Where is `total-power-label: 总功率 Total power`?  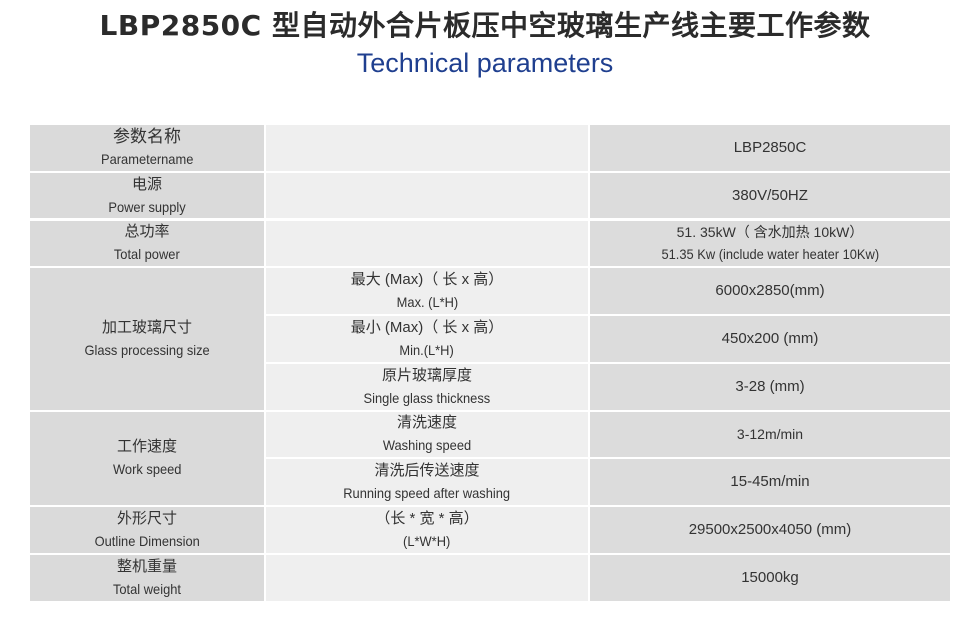
total-power-label: 总功率 Total power is located at coordinates (147, 243).